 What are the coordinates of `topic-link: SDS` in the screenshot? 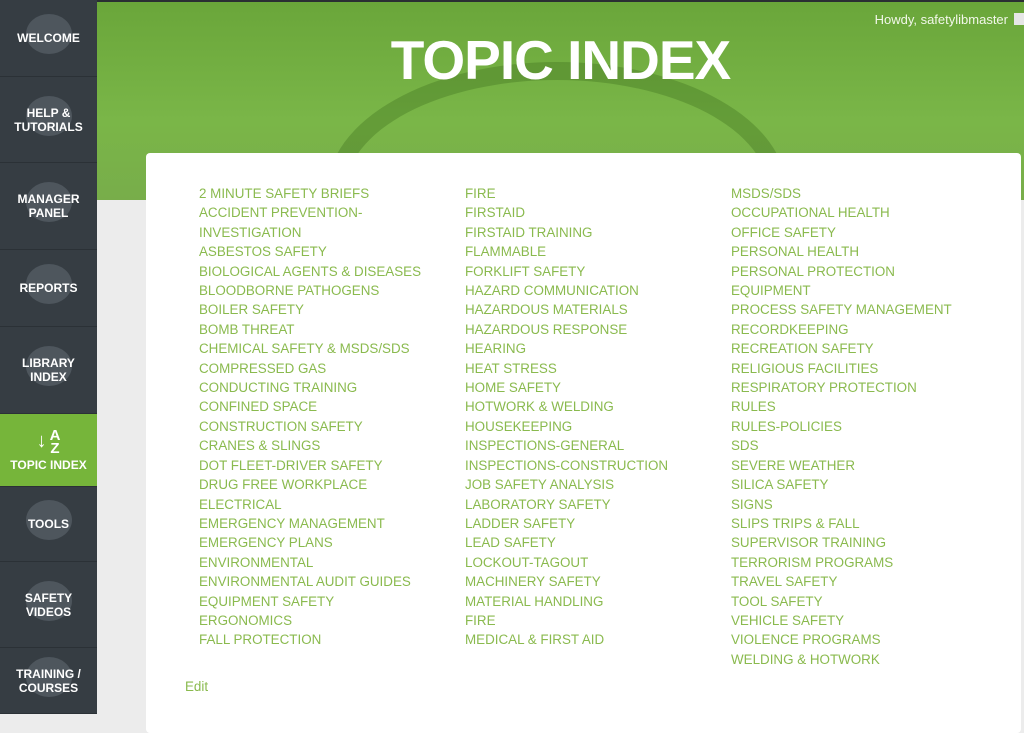 It's located at (745, 446).